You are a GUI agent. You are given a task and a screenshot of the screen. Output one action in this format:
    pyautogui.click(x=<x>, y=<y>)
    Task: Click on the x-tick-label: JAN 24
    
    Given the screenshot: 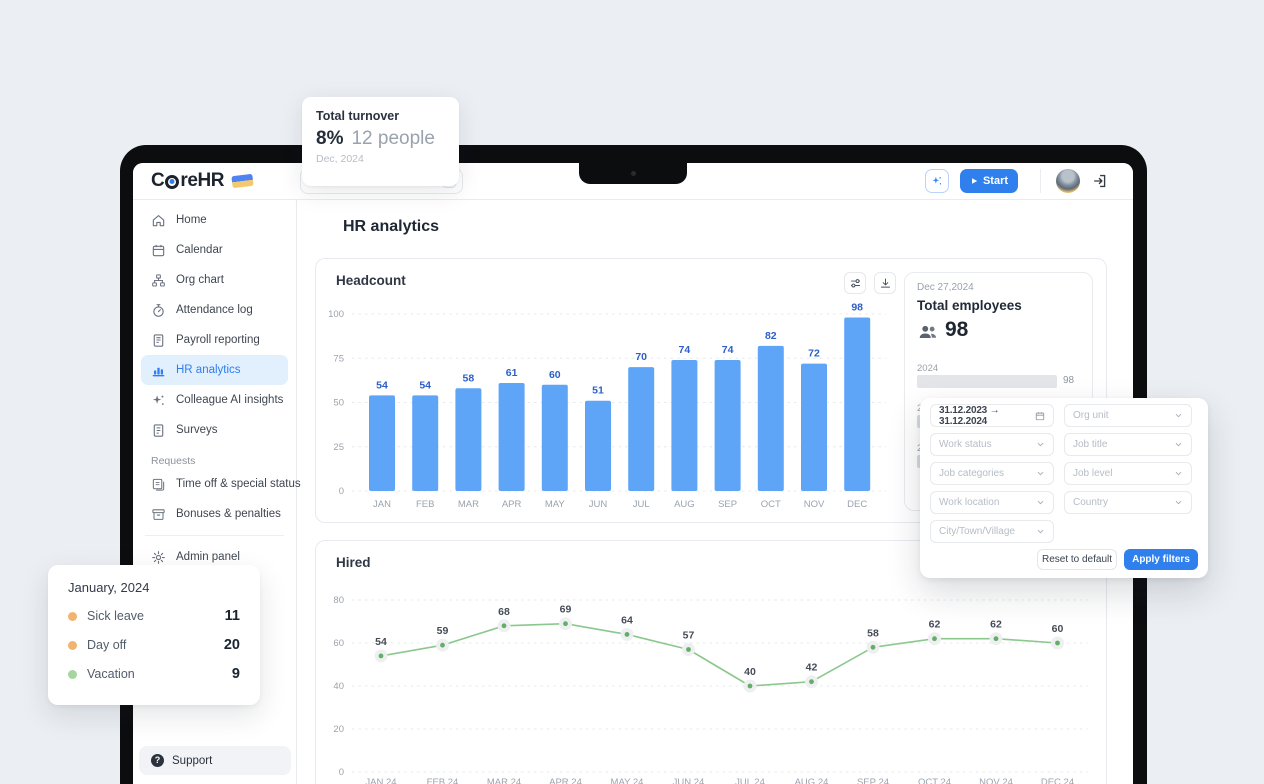 What is the action you would take?
    pyautogui.click(x=380, y=780)
    